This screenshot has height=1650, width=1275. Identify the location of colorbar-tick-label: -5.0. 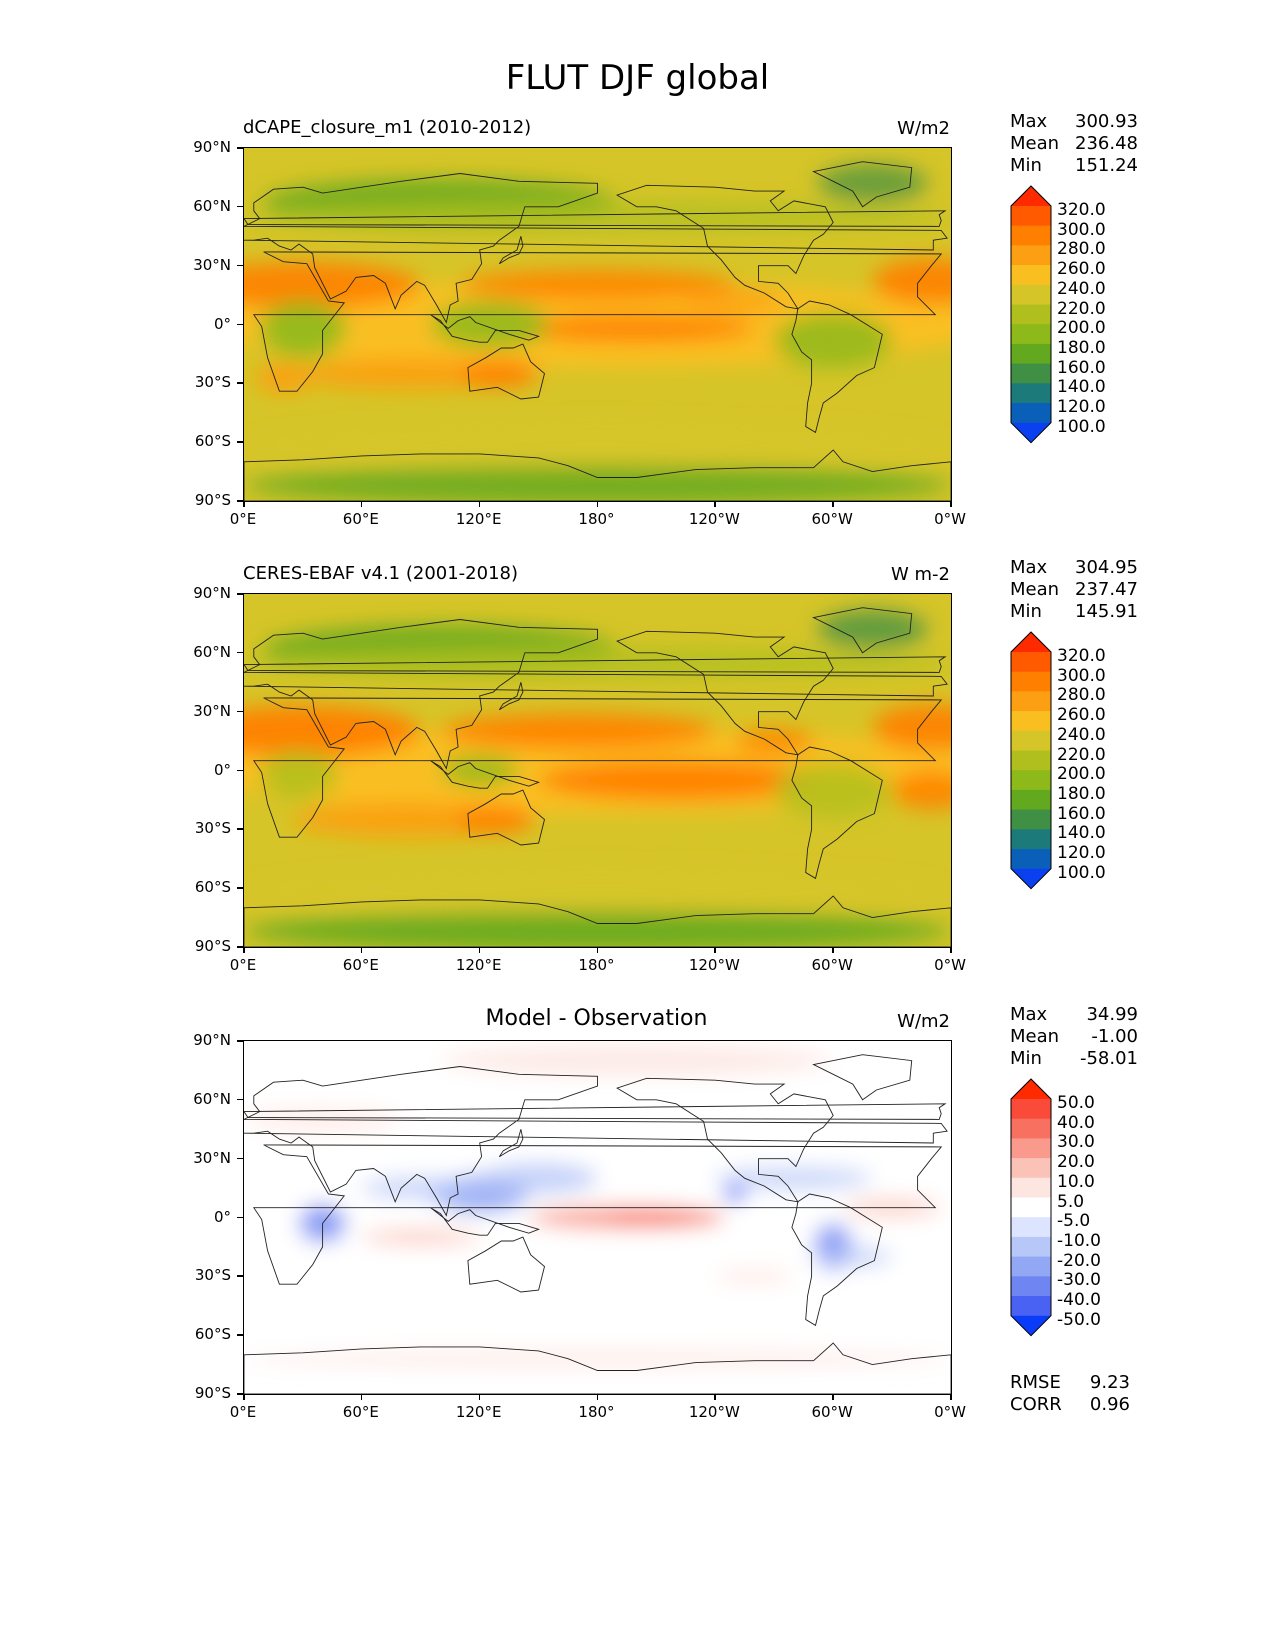
(1074, 1221).